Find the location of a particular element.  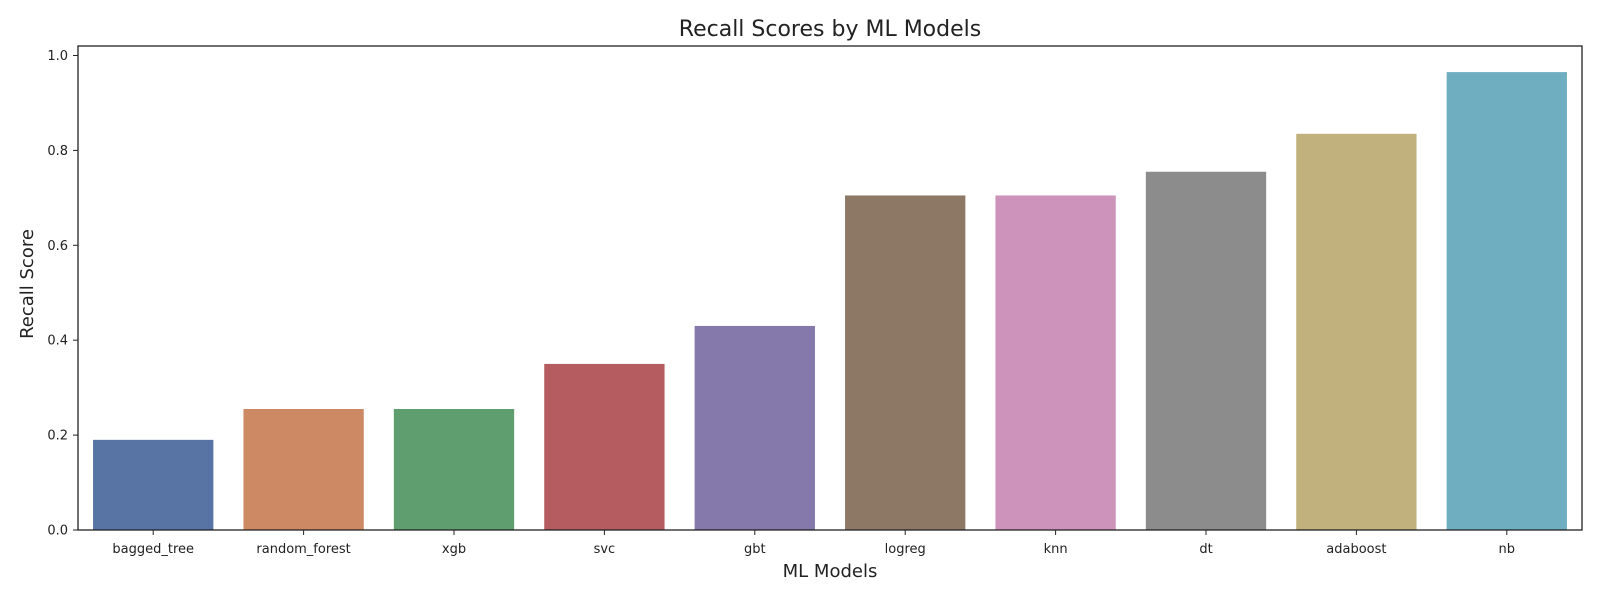

bar-nb is located at coordinates (1506, 301).